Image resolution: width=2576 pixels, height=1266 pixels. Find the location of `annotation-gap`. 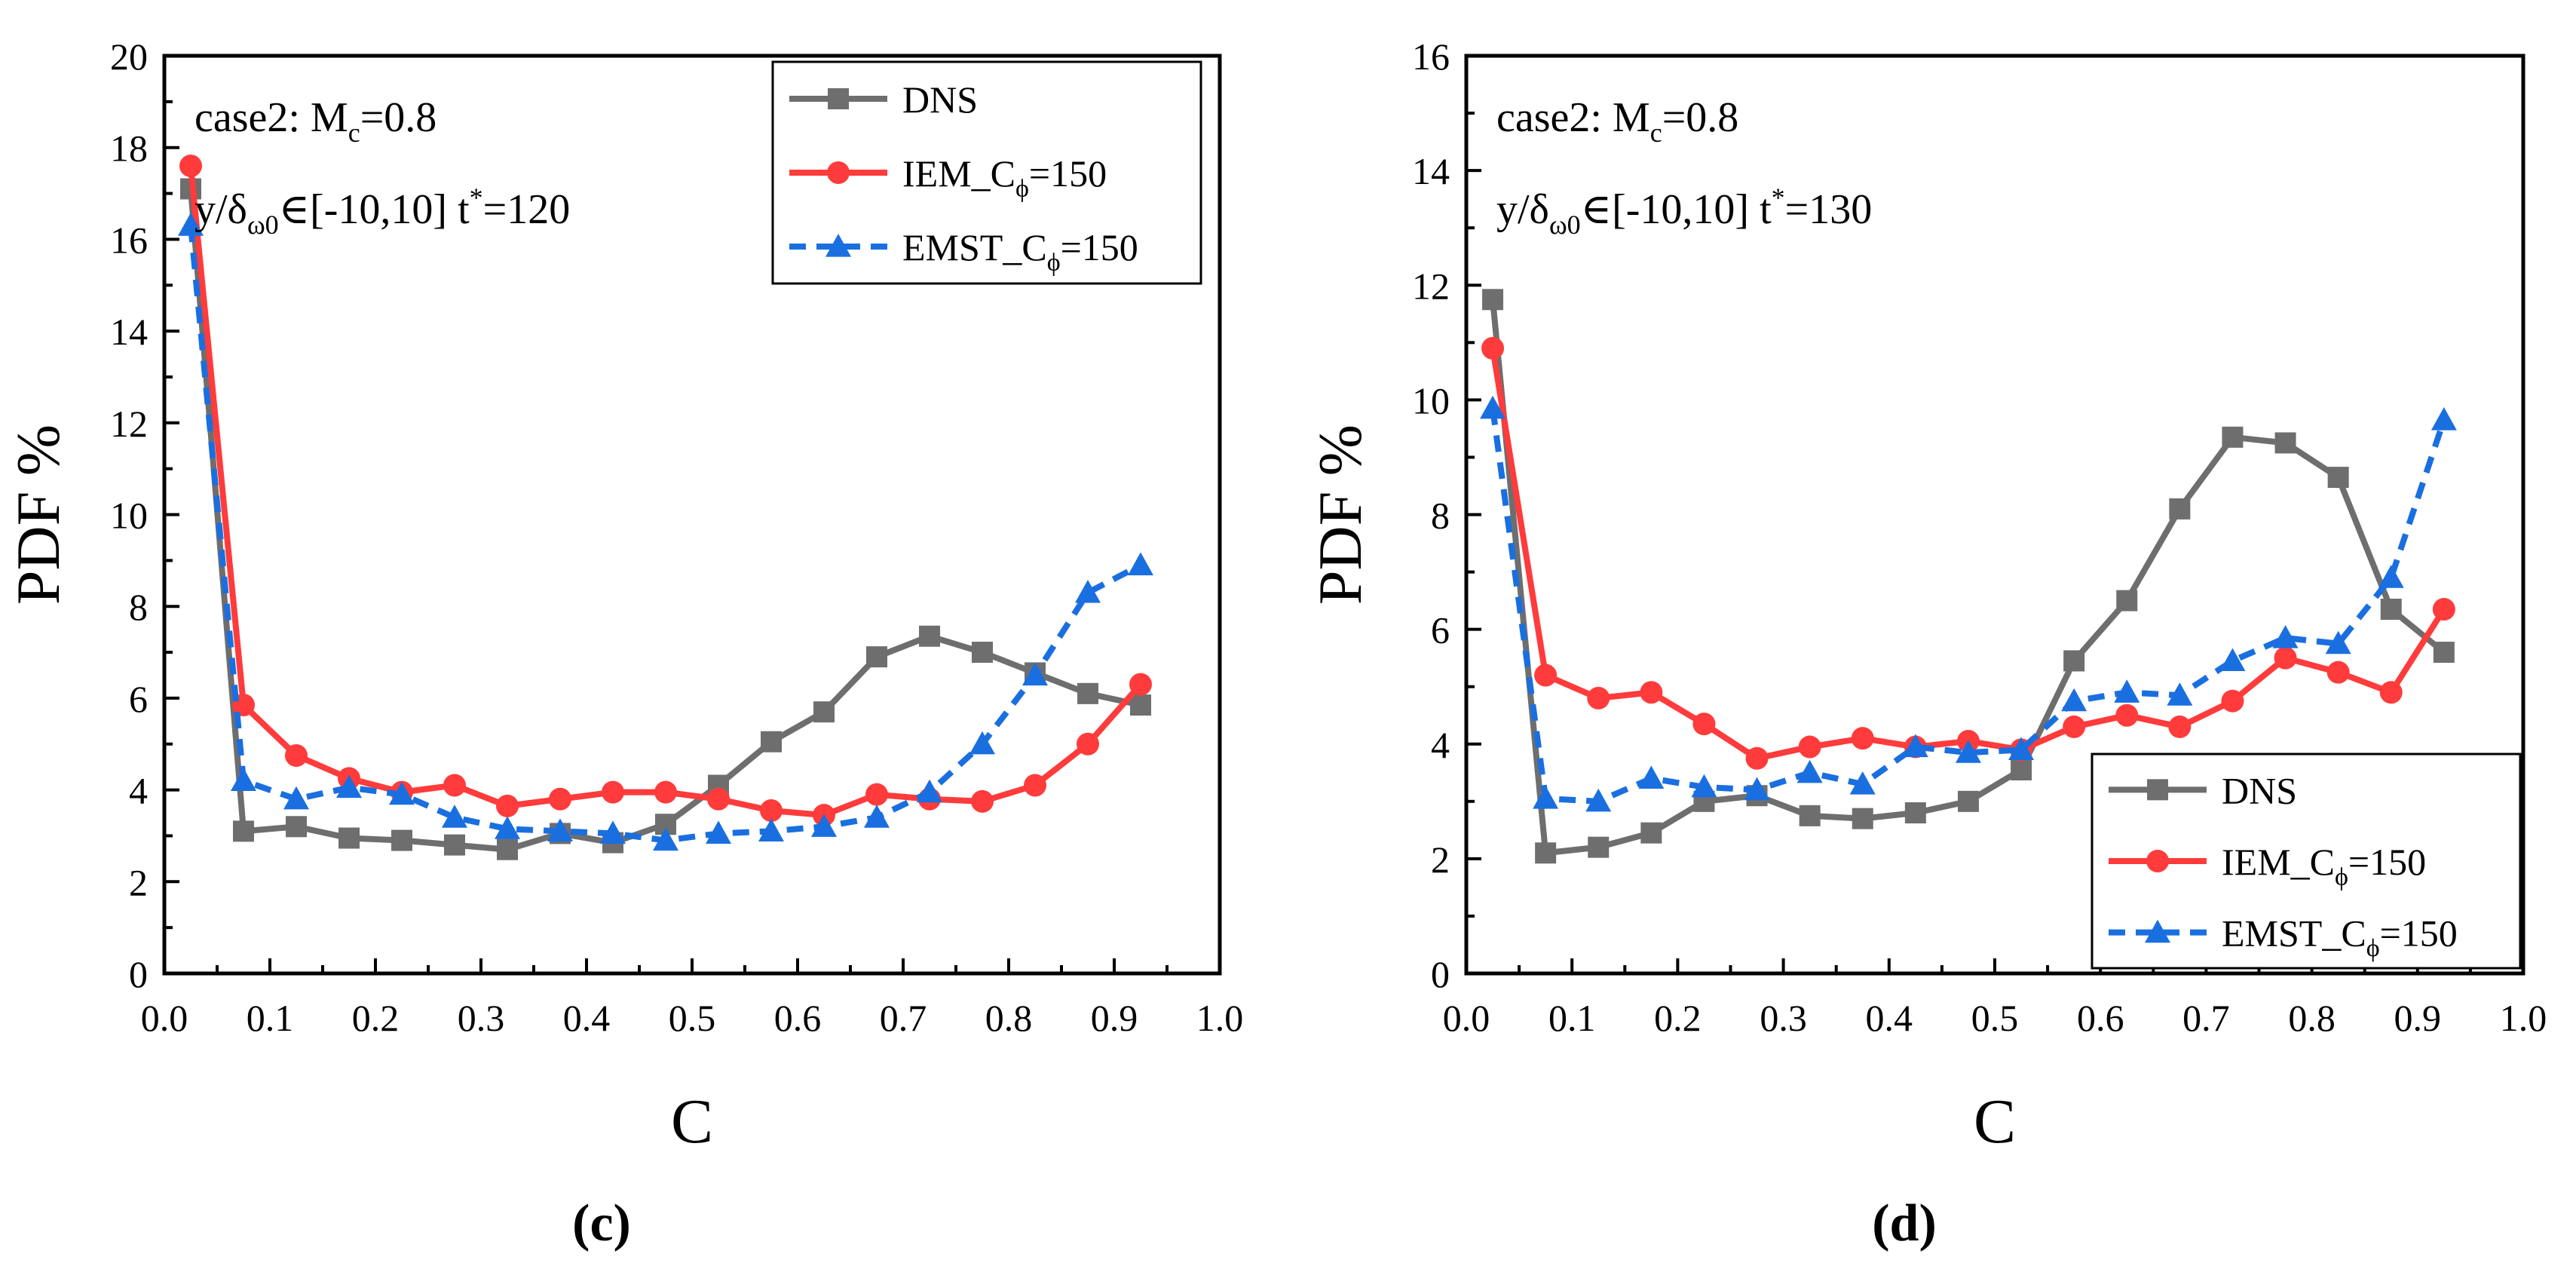

annotation-gap is located at coordinates (1754, 209).